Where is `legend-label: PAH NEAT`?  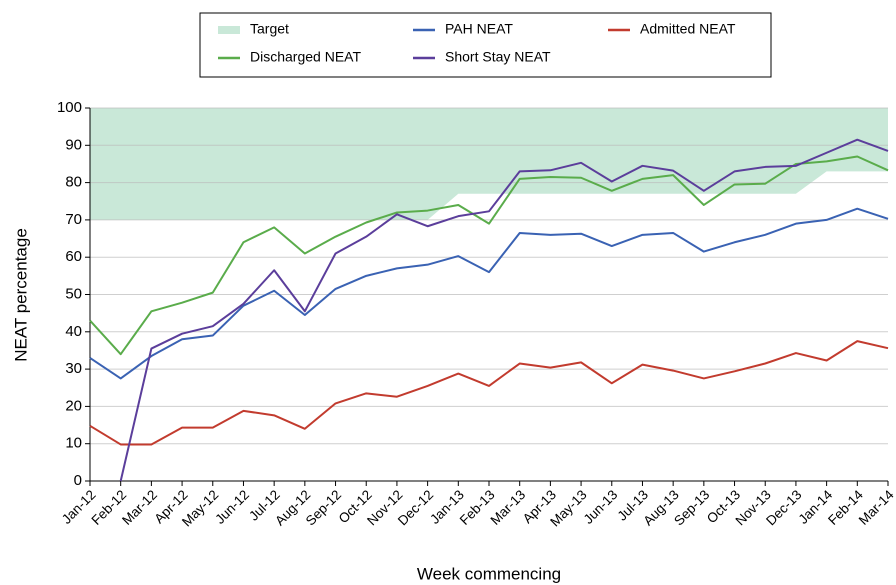
legend-label: PAH NEAT is located at coordinates (479, 29).